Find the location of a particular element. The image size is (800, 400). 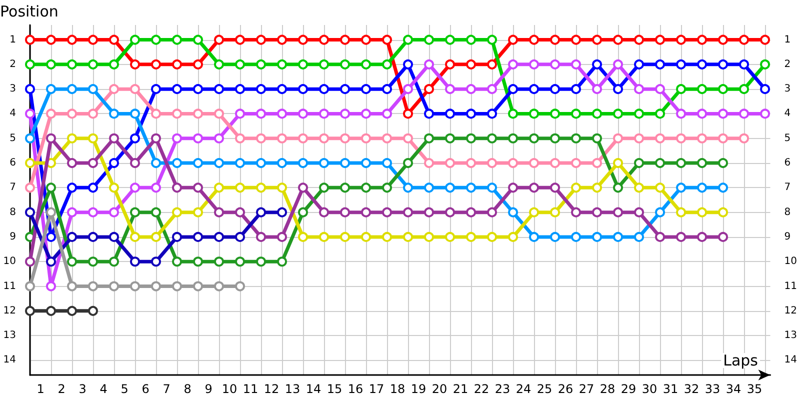

y-tick-label: 14 is located at coordinates (9, 360).